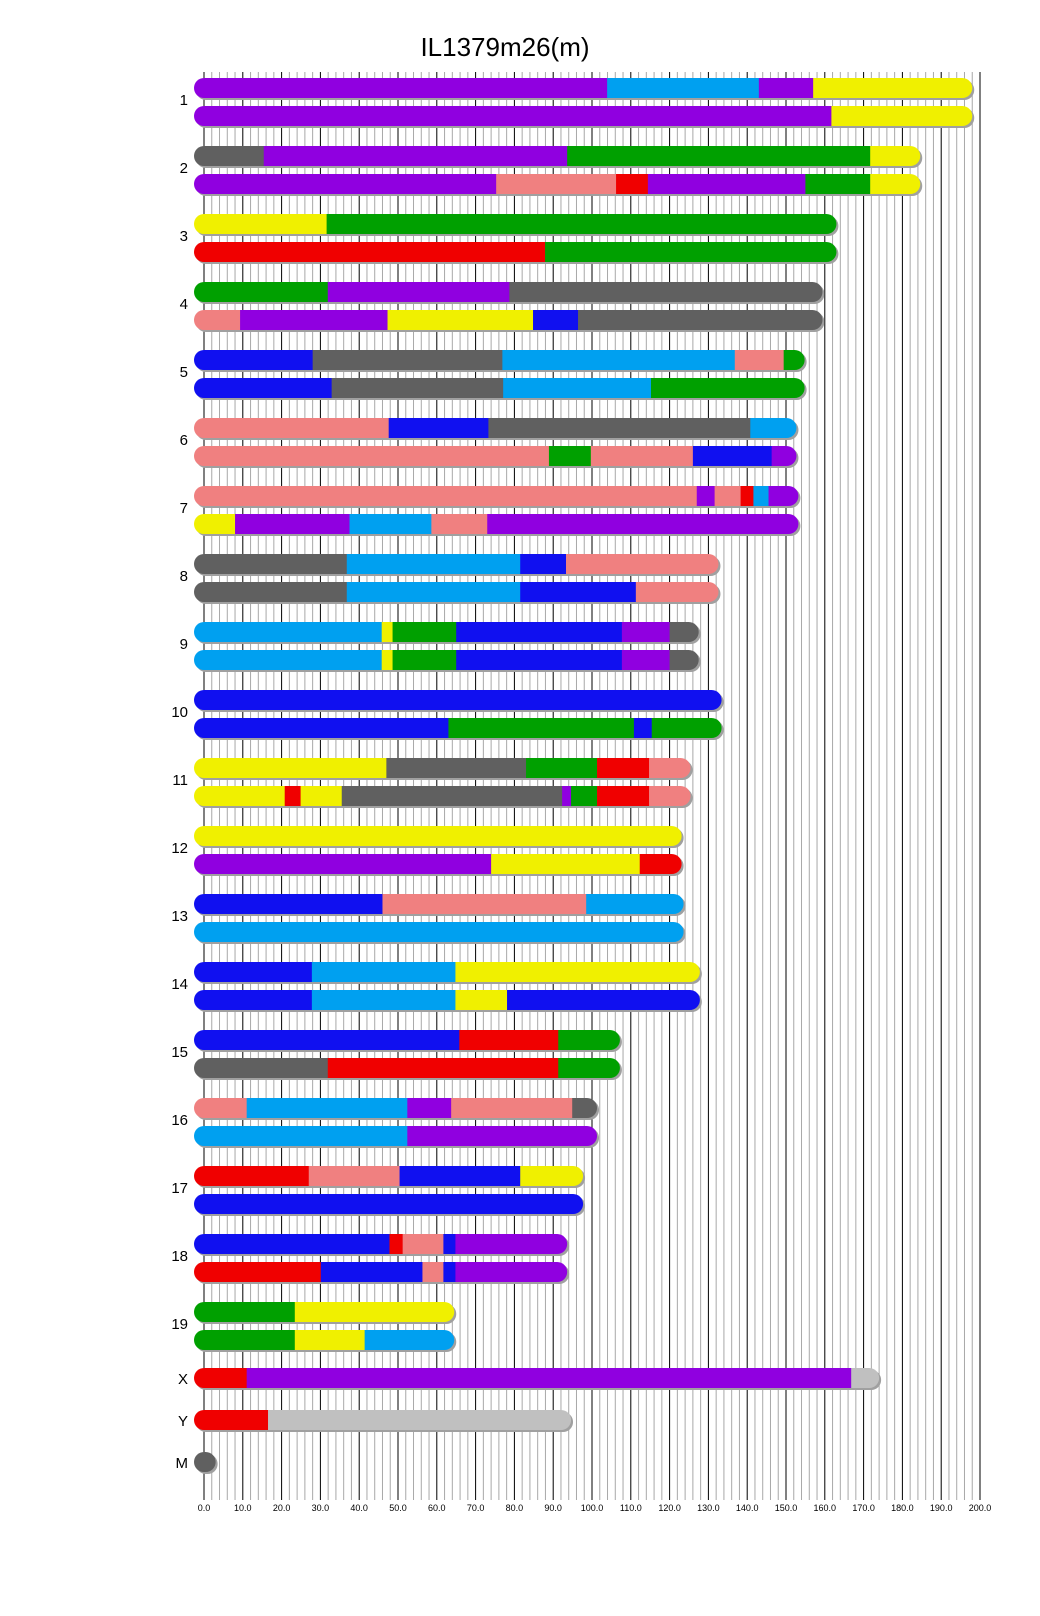 This screenshot has height=1616, width=1040. What do you see at coordinates (321, 1508) in the screenshot?
I see `x-tick-label: 30.0` at bounding box center [321, 1508].